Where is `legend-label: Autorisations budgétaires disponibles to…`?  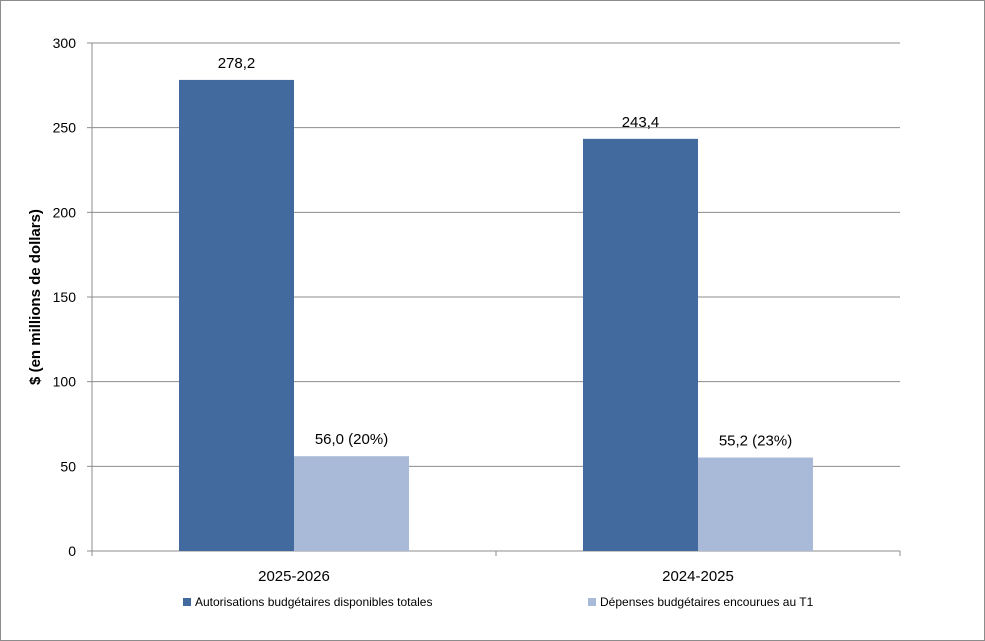 legend-label: Autorisations budgétaires disponibles to… is located at coordinates (313, 602).